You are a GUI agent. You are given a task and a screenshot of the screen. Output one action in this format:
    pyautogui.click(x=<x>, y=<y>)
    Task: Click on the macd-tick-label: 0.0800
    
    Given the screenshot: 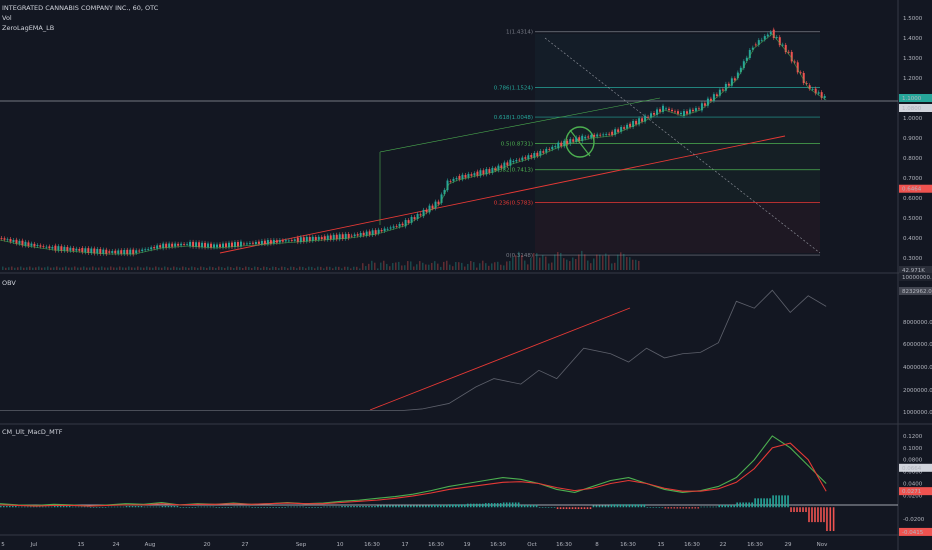 What is the action you would take?
    pyautogui.click(x=913, y=461)
    